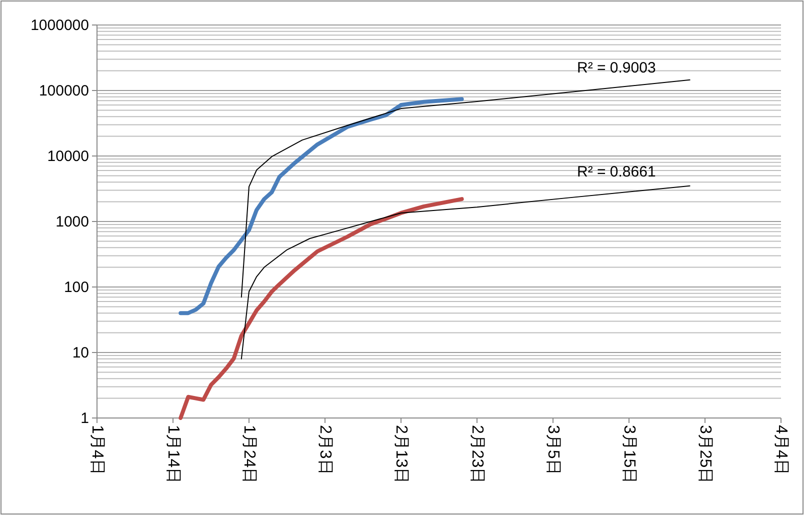 The height and width of the screenshot is (515, 804). What do you see at coordinates (477, 454) in the screenshot?
I see `x-tick-label: 2月23日` at bounding box center [477, 454].